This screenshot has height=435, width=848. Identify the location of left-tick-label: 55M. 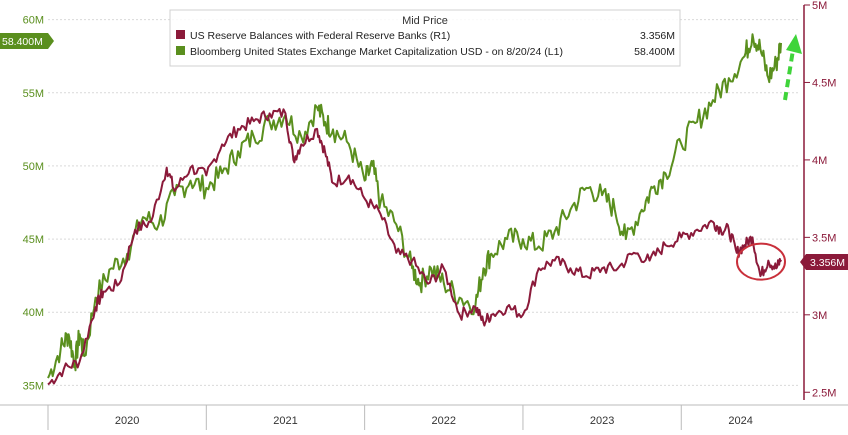
(33, 94).